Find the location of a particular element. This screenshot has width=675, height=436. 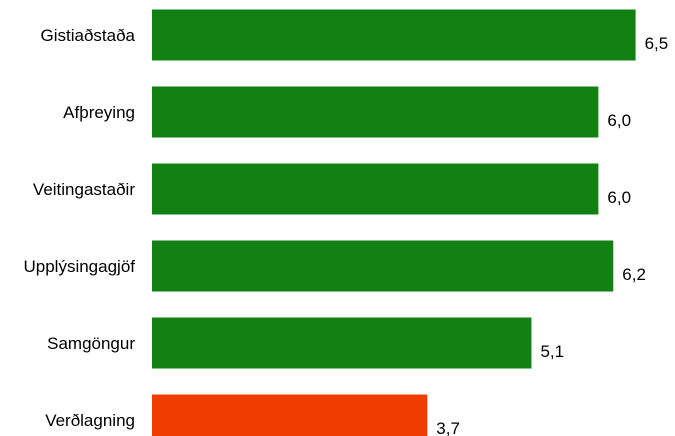

value-label: 5,1 is located at coordinates (552, 351).